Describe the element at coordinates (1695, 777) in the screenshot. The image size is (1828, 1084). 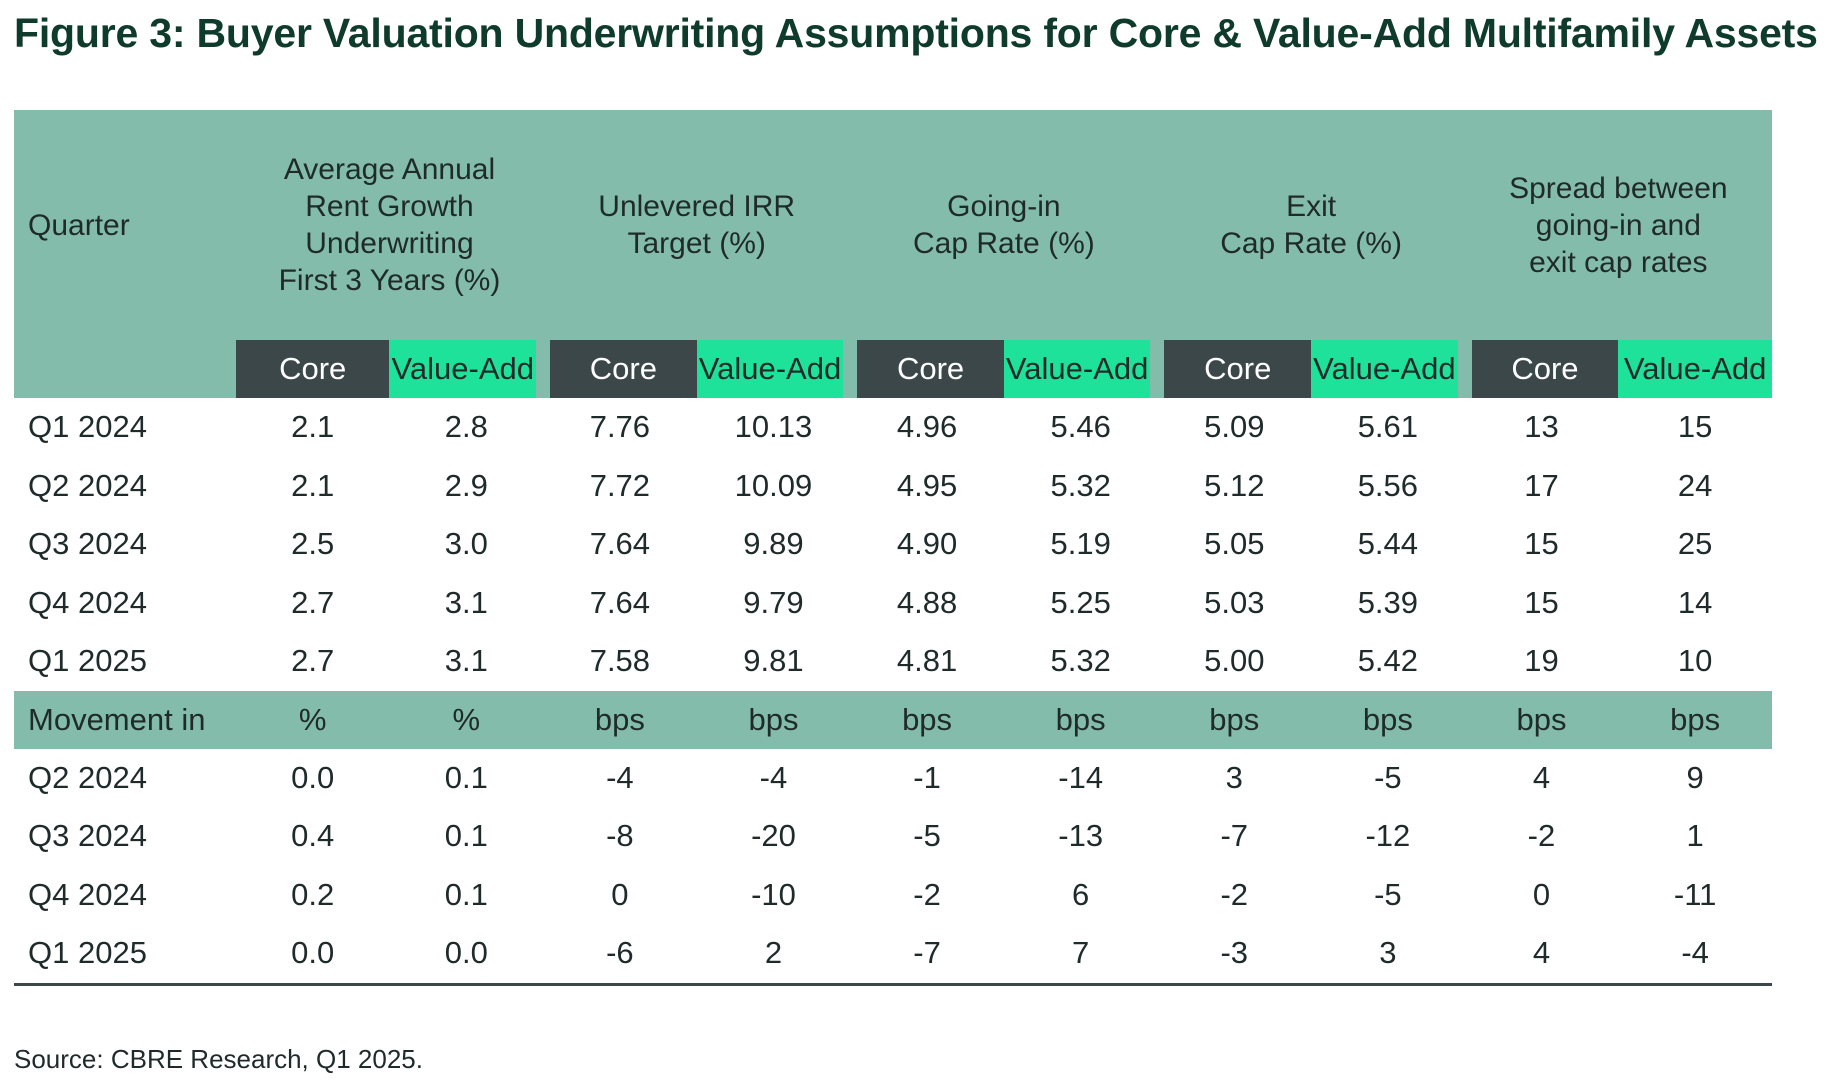
I see `table-cell: 9` at that location.